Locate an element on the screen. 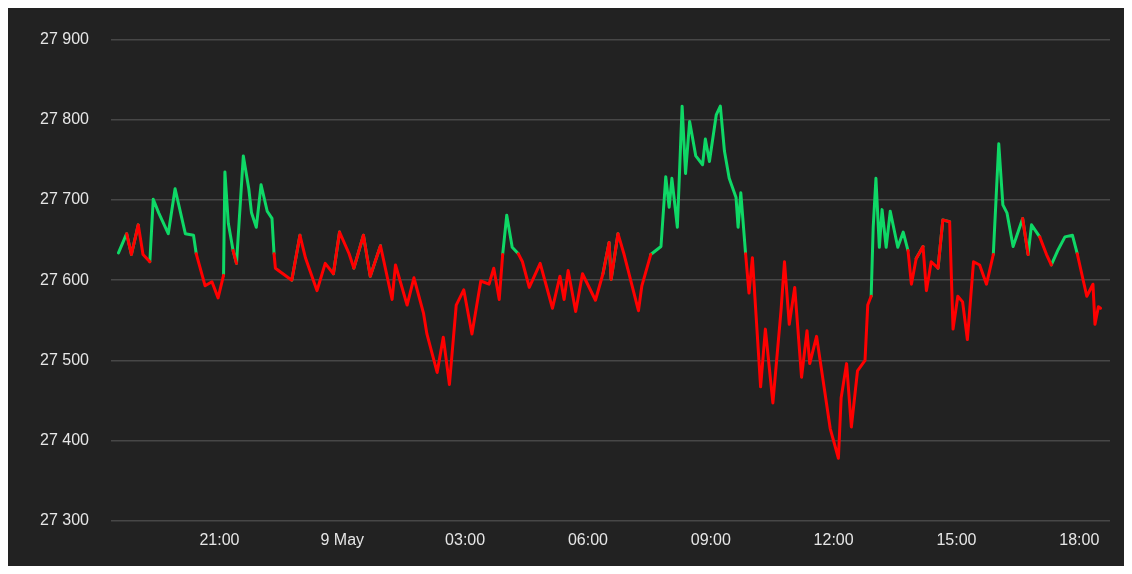 The height and width of the screenshot is (574, 1132). y-tick-label: 27 300 is located at coordinates (65, 520).